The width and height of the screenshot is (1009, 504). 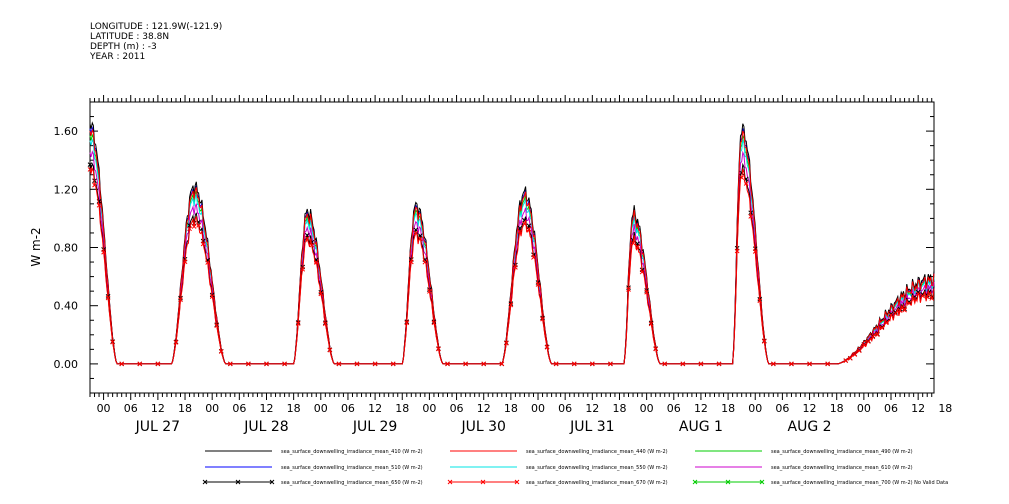 What do you see at coordinates (212, 408) in the screenshot?
I see `x-tick-label: 00` at bounding box center [212, 408].